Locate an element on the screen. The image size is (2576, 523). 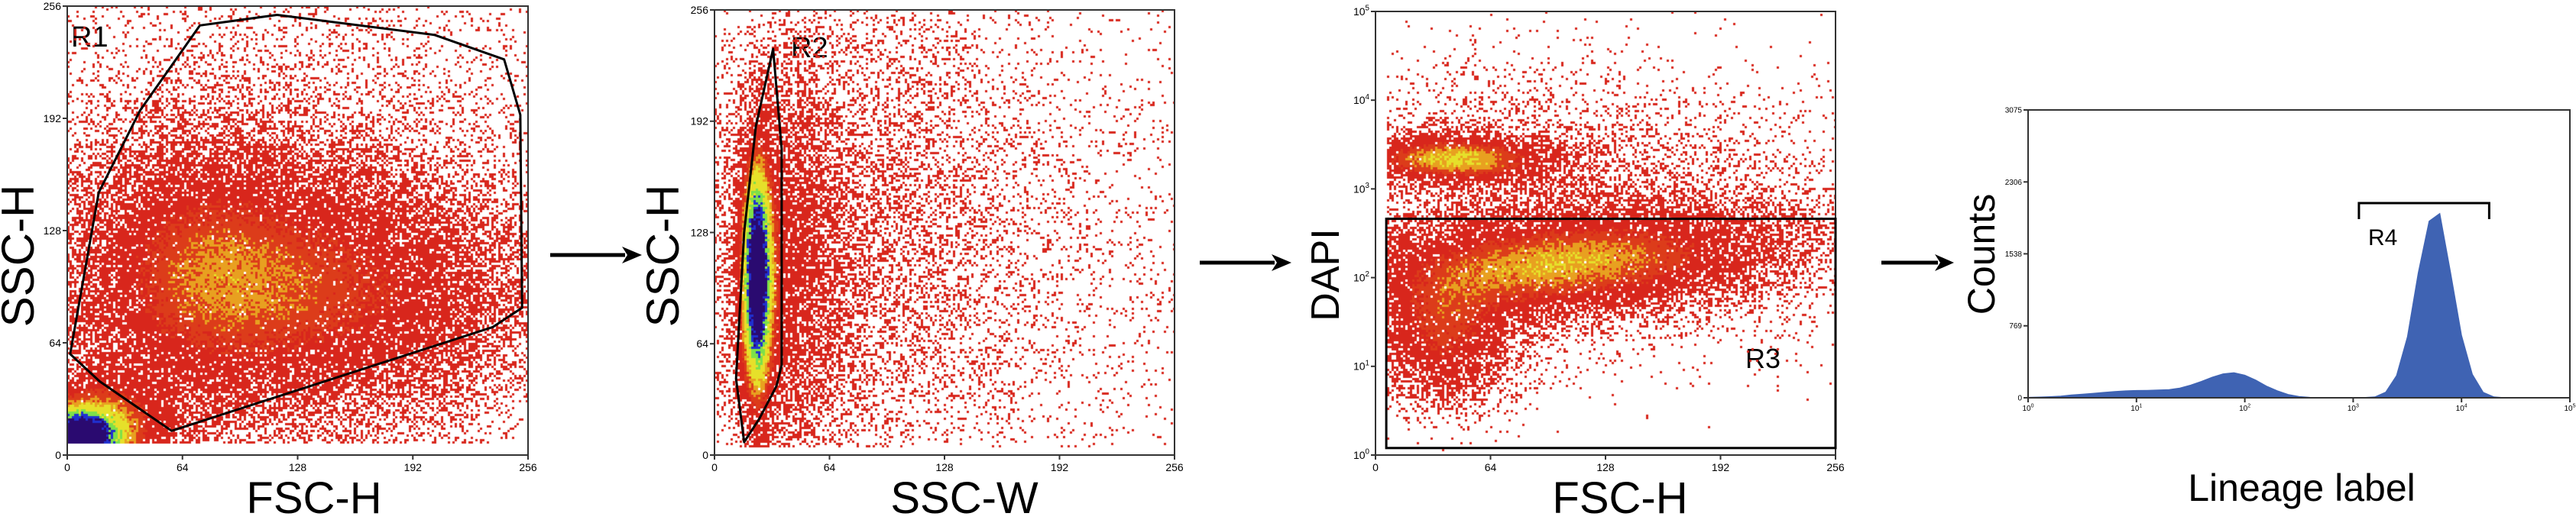
gate-r3 is located at coordinates (1611, 334).